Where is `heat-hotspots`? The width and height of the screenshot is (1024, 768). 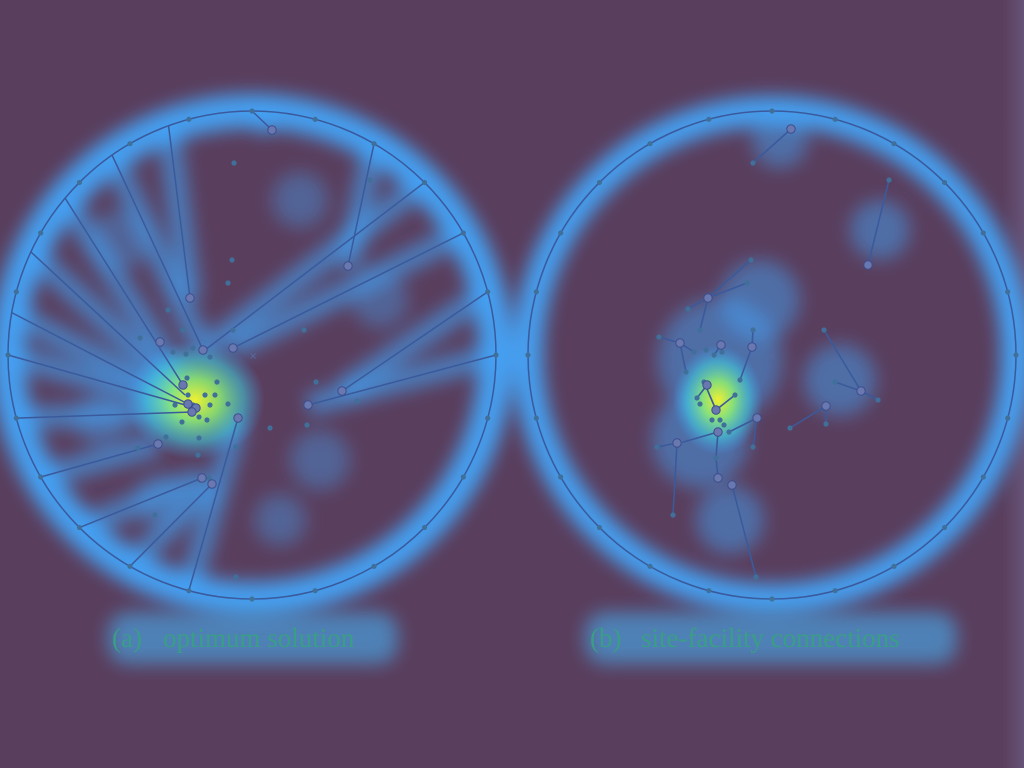 heat-hotspots is located at coordinates (444, 400).